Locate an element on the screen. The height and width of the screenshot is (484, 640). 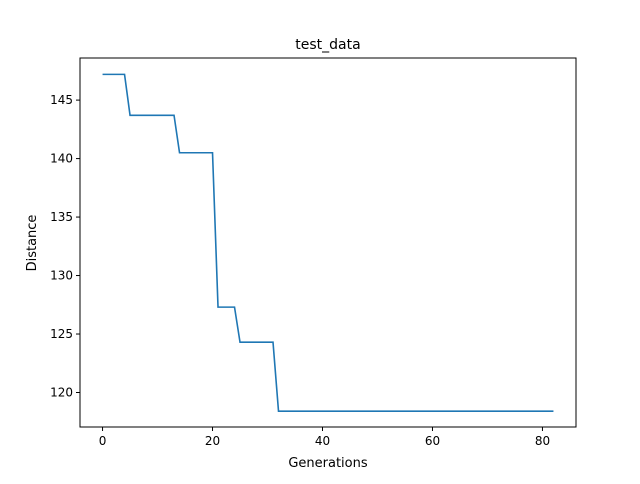
y-tick-label: 125 is located at coordinates (61, 334).